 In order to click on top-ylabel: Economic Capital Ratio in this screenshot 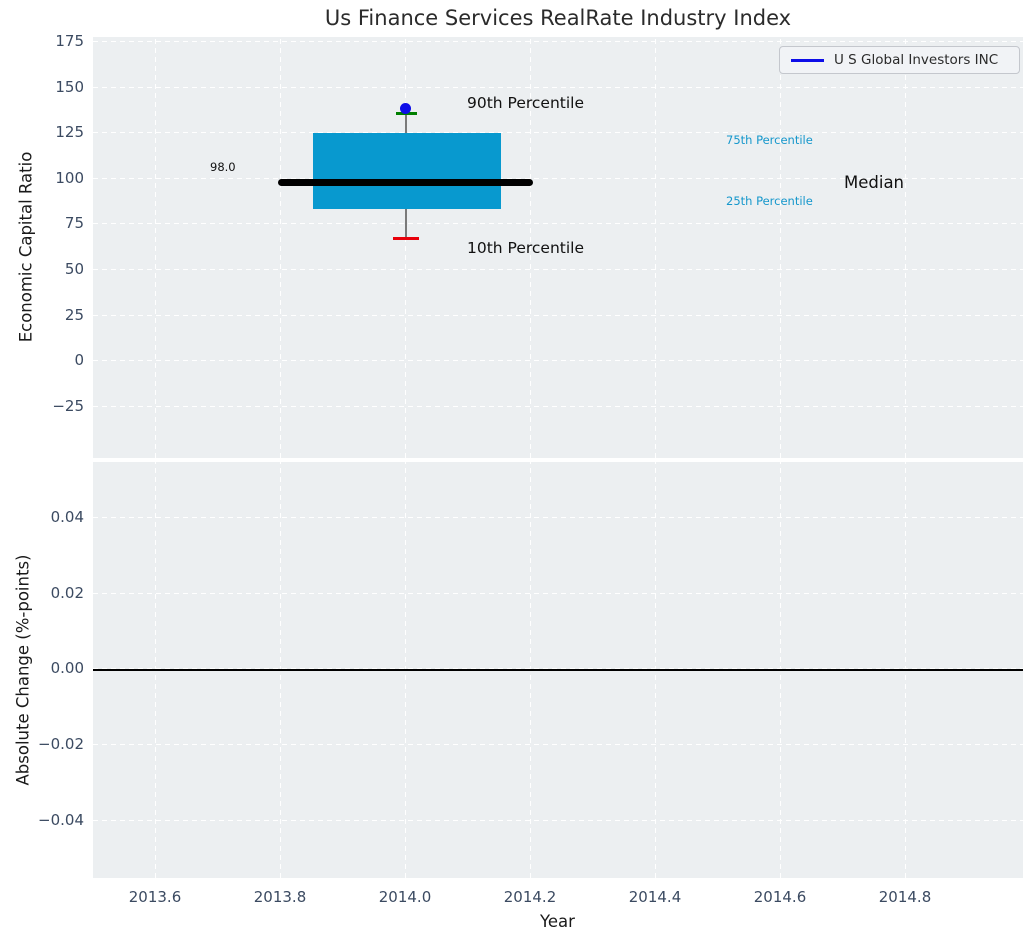, I will do `click(26, 247)`.